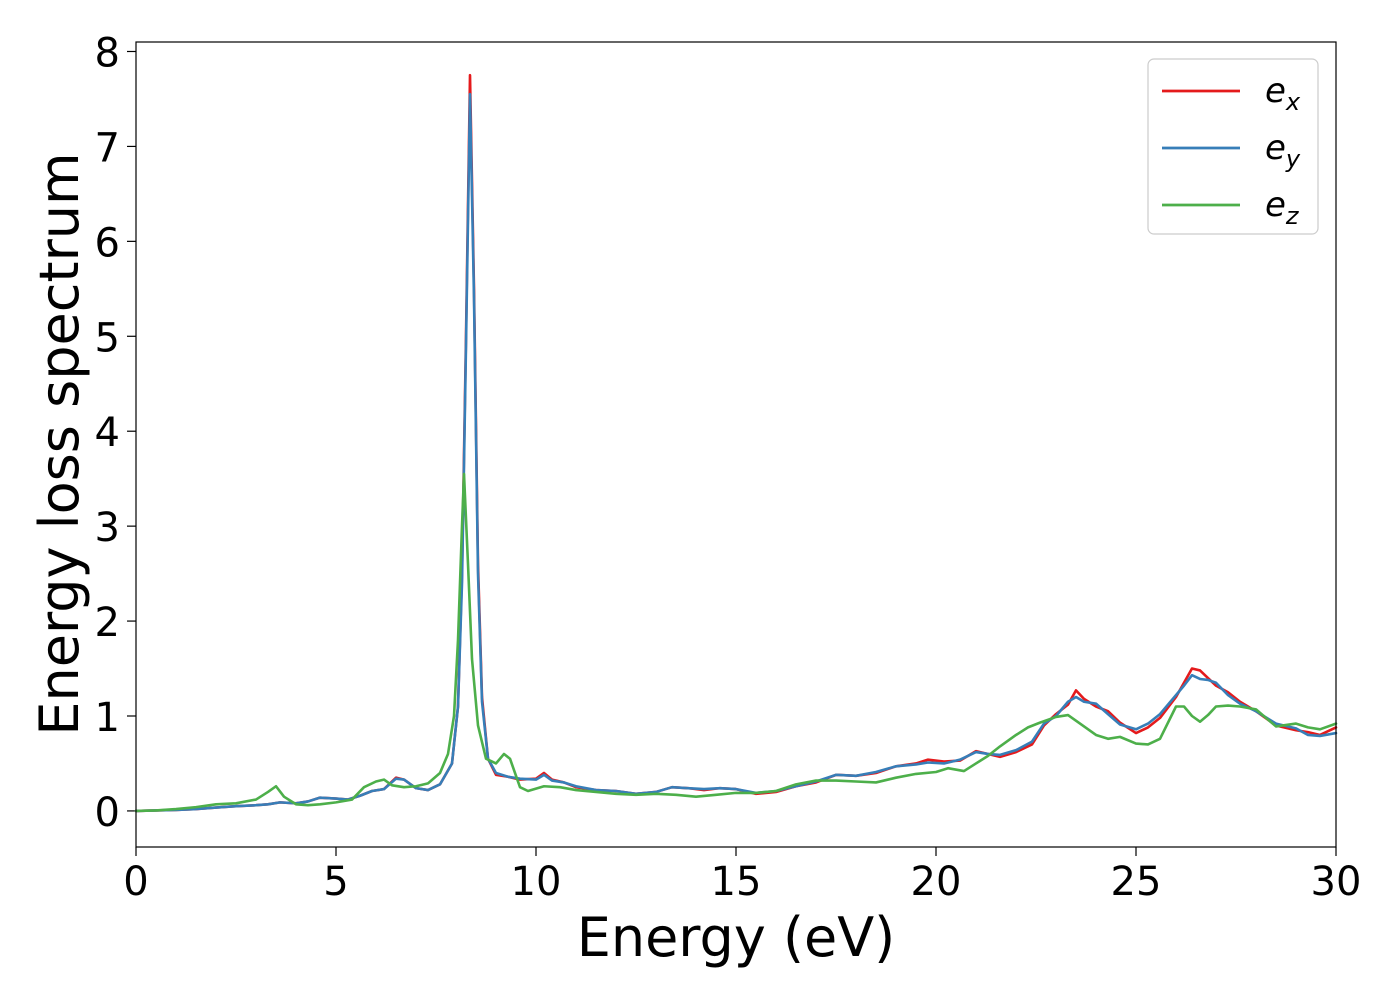 The image size is (1400, 1000). What do you see at coordinates (107, 433) in the screenshot?
I see `y-tick-label: 4` at bounding box center [107, 433].